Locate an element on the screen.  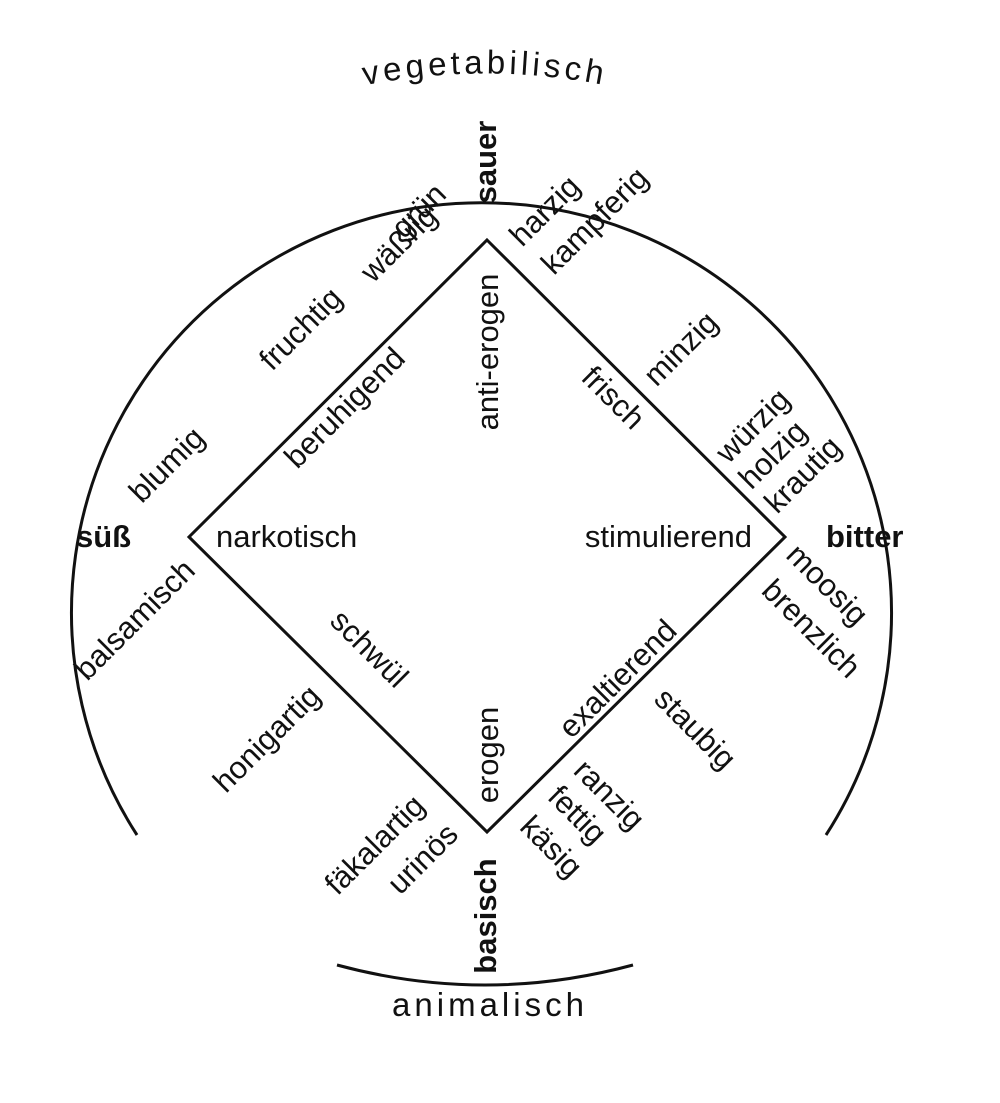
arc-label-top: vegetabilisch is located at coordinates (485, 67).